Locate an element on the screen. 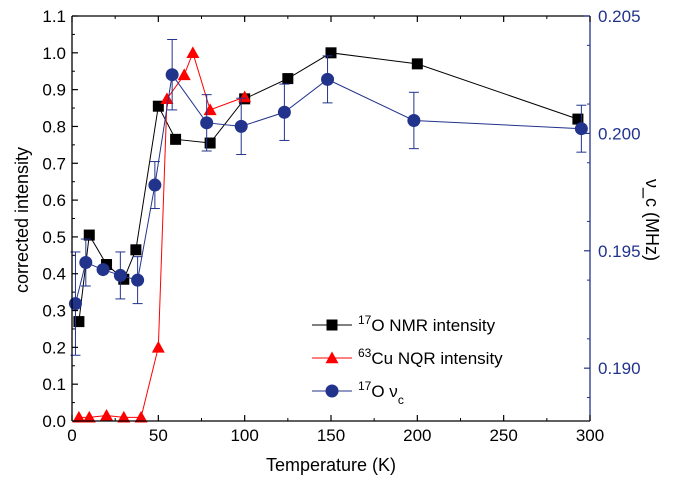 The height and width of the screenshot is (480, 676). x-tick-label: 300 is located at coordinates (590, 435).